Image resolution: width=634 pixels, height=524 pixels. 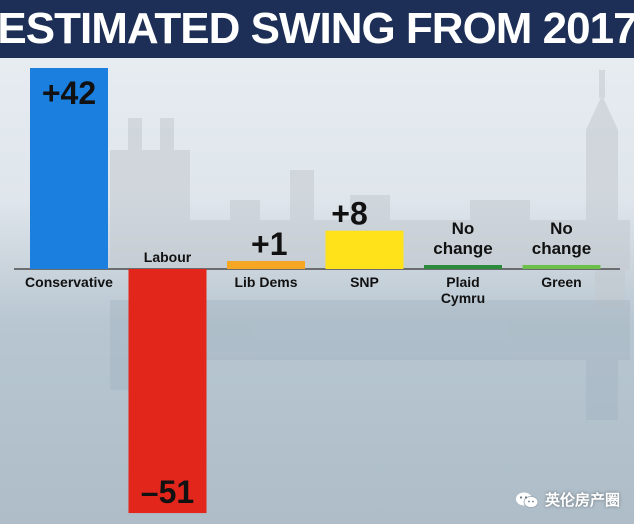 I want to click on bar-green, so click(x=561, y=267).